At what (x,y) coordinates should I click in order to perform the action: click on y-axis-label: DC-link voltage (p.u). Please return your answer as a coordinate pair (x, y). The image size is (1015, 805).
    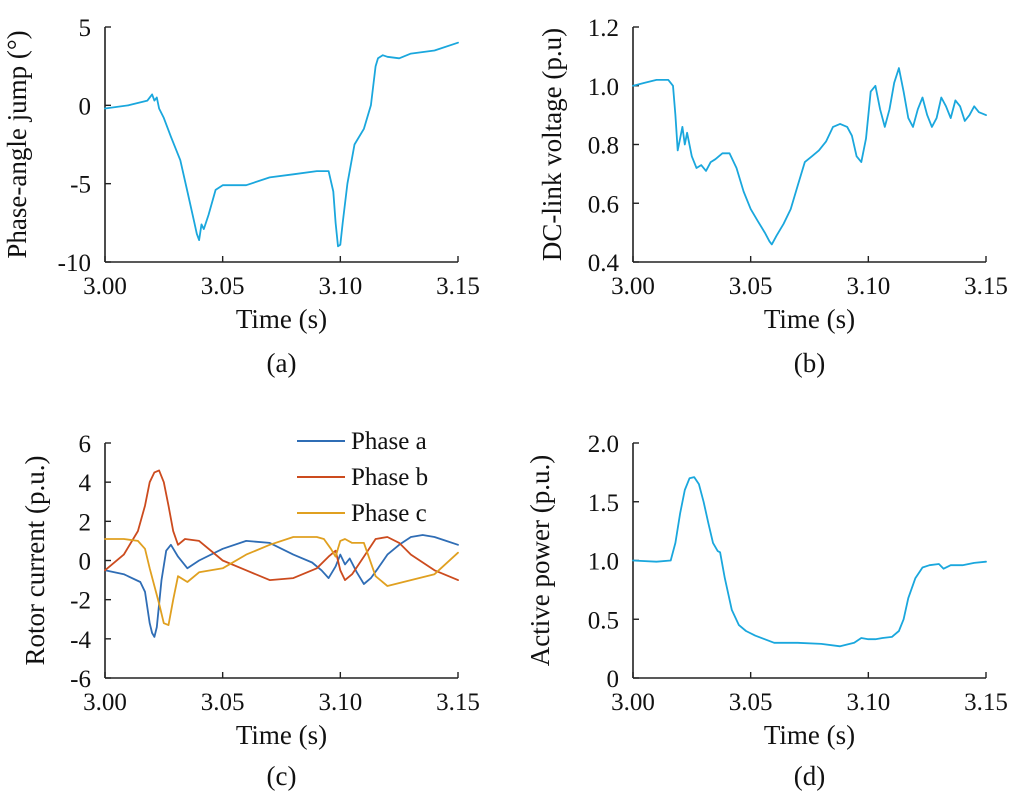
    Looking at the image, I should click on (552, 144).